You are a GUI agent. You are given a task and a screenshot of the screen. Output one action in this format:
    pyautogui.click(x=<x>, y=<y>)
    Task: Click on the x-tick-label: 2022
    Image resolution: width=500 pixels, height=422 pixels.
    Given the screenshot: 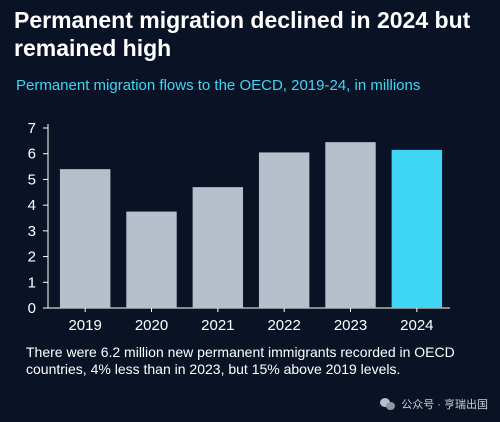 What is the action you would take?
    pyautogui.click(x=283, y=325)
    